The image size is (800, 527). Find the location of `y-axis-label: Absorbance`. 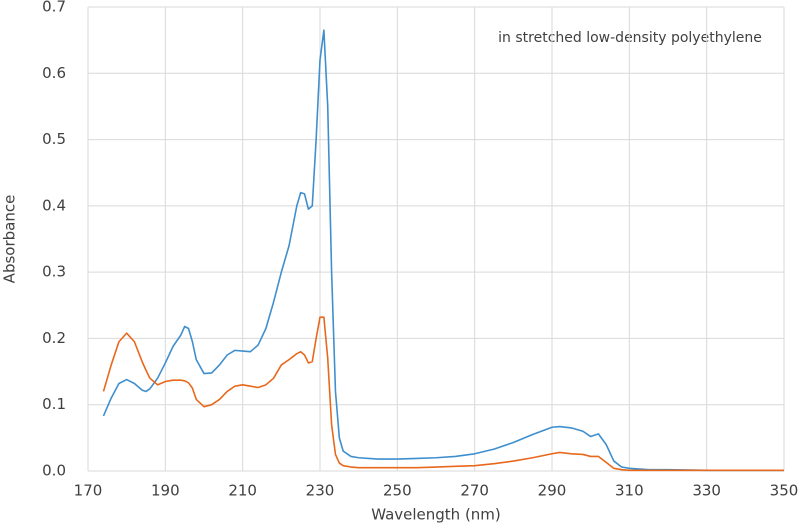

y-axis-label: Absorbance is located at coordinates (10, 239).